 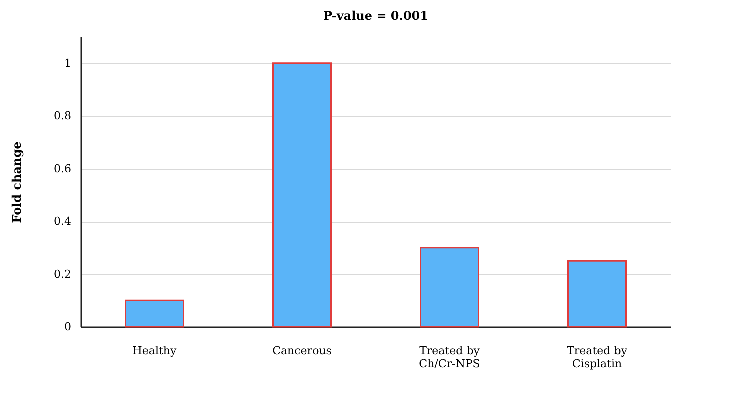 I want to click on y-tick-label: 0.6, so click(x=63, y=169).